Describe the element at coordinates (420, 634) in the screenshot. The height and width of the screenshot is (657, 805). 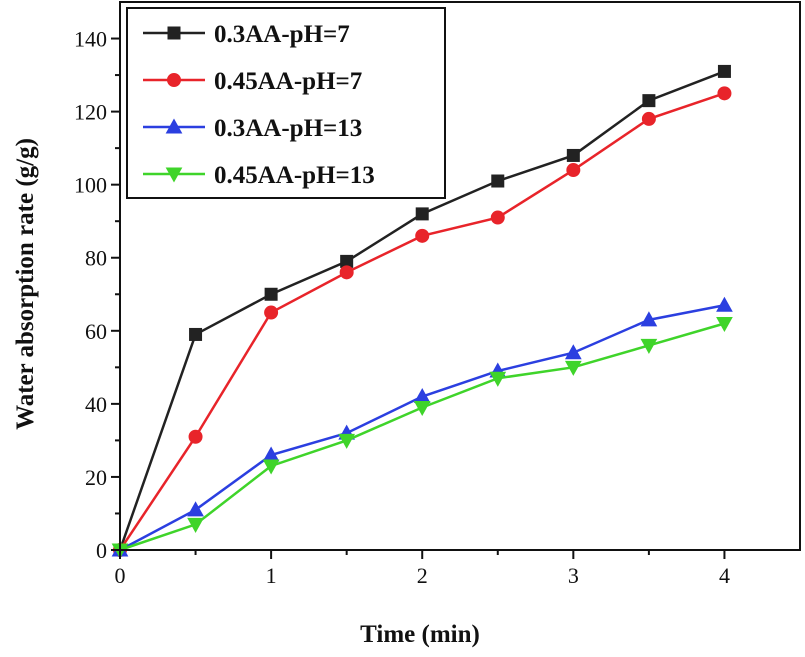
I see `x-axis-title: Time (min)` at that location.